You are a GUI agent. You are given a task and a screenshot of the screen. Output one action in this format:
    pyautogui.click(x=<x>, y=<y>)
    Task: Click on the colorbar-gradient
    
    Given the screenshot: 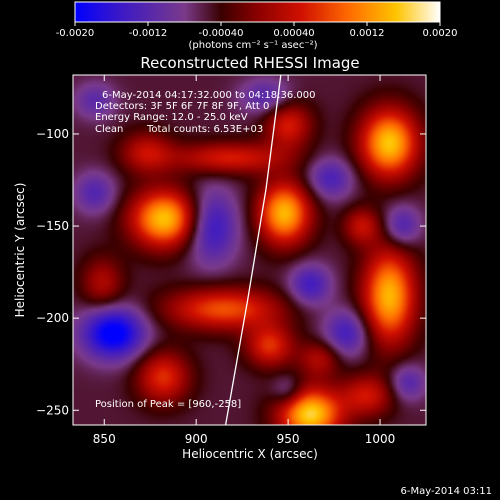 What is the action you would take?
    pyautogui.click(x=257, y=12)
    